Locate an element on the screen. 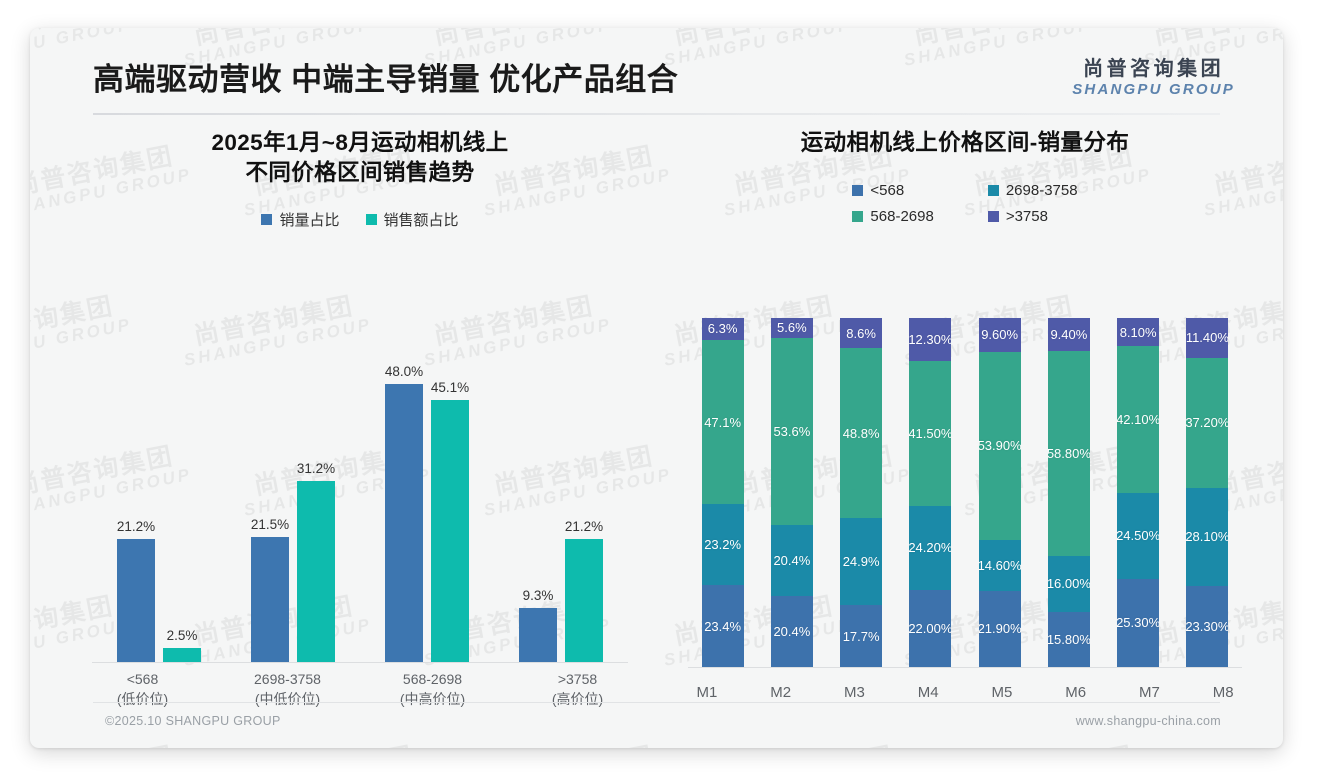 The height and width of the screenshot is (780, 1340). bar-column: 48.0% is located at coordinates (404, 502).